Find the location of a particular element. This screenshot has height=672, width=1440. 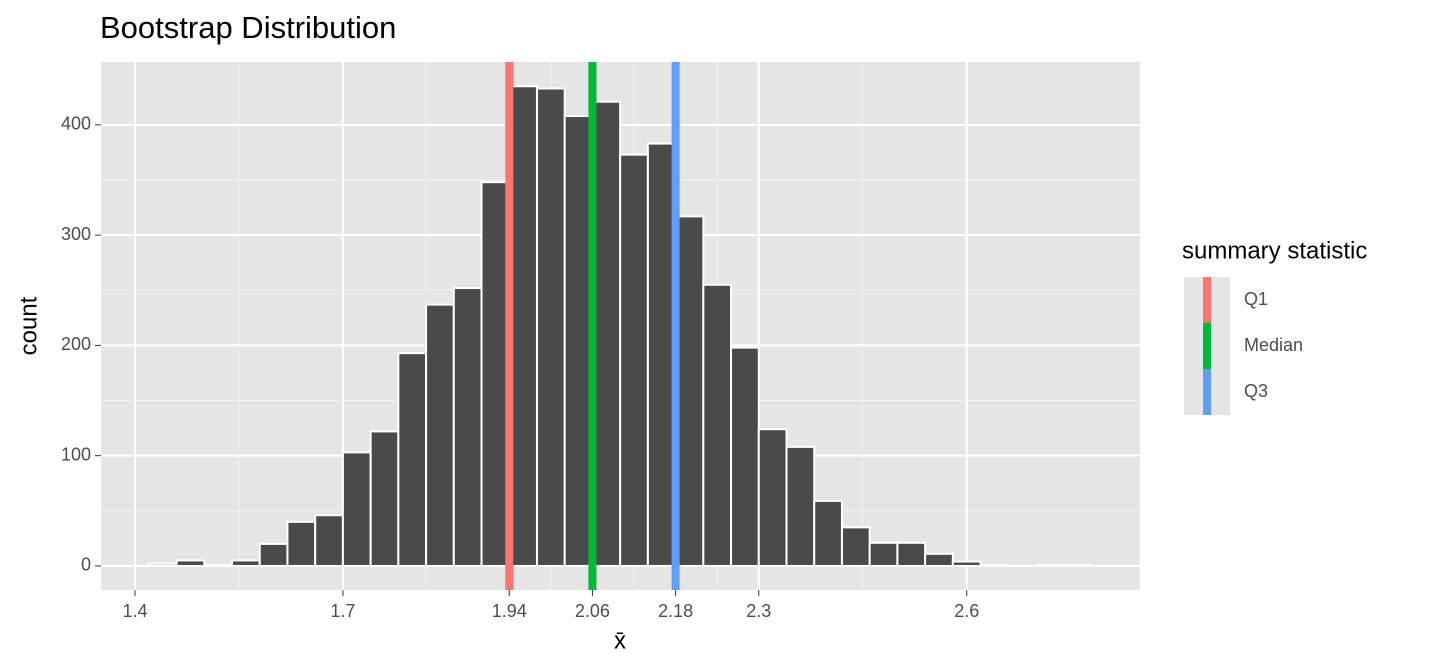

x-tick-label: 2.3 is located at coordinates (758, 611).